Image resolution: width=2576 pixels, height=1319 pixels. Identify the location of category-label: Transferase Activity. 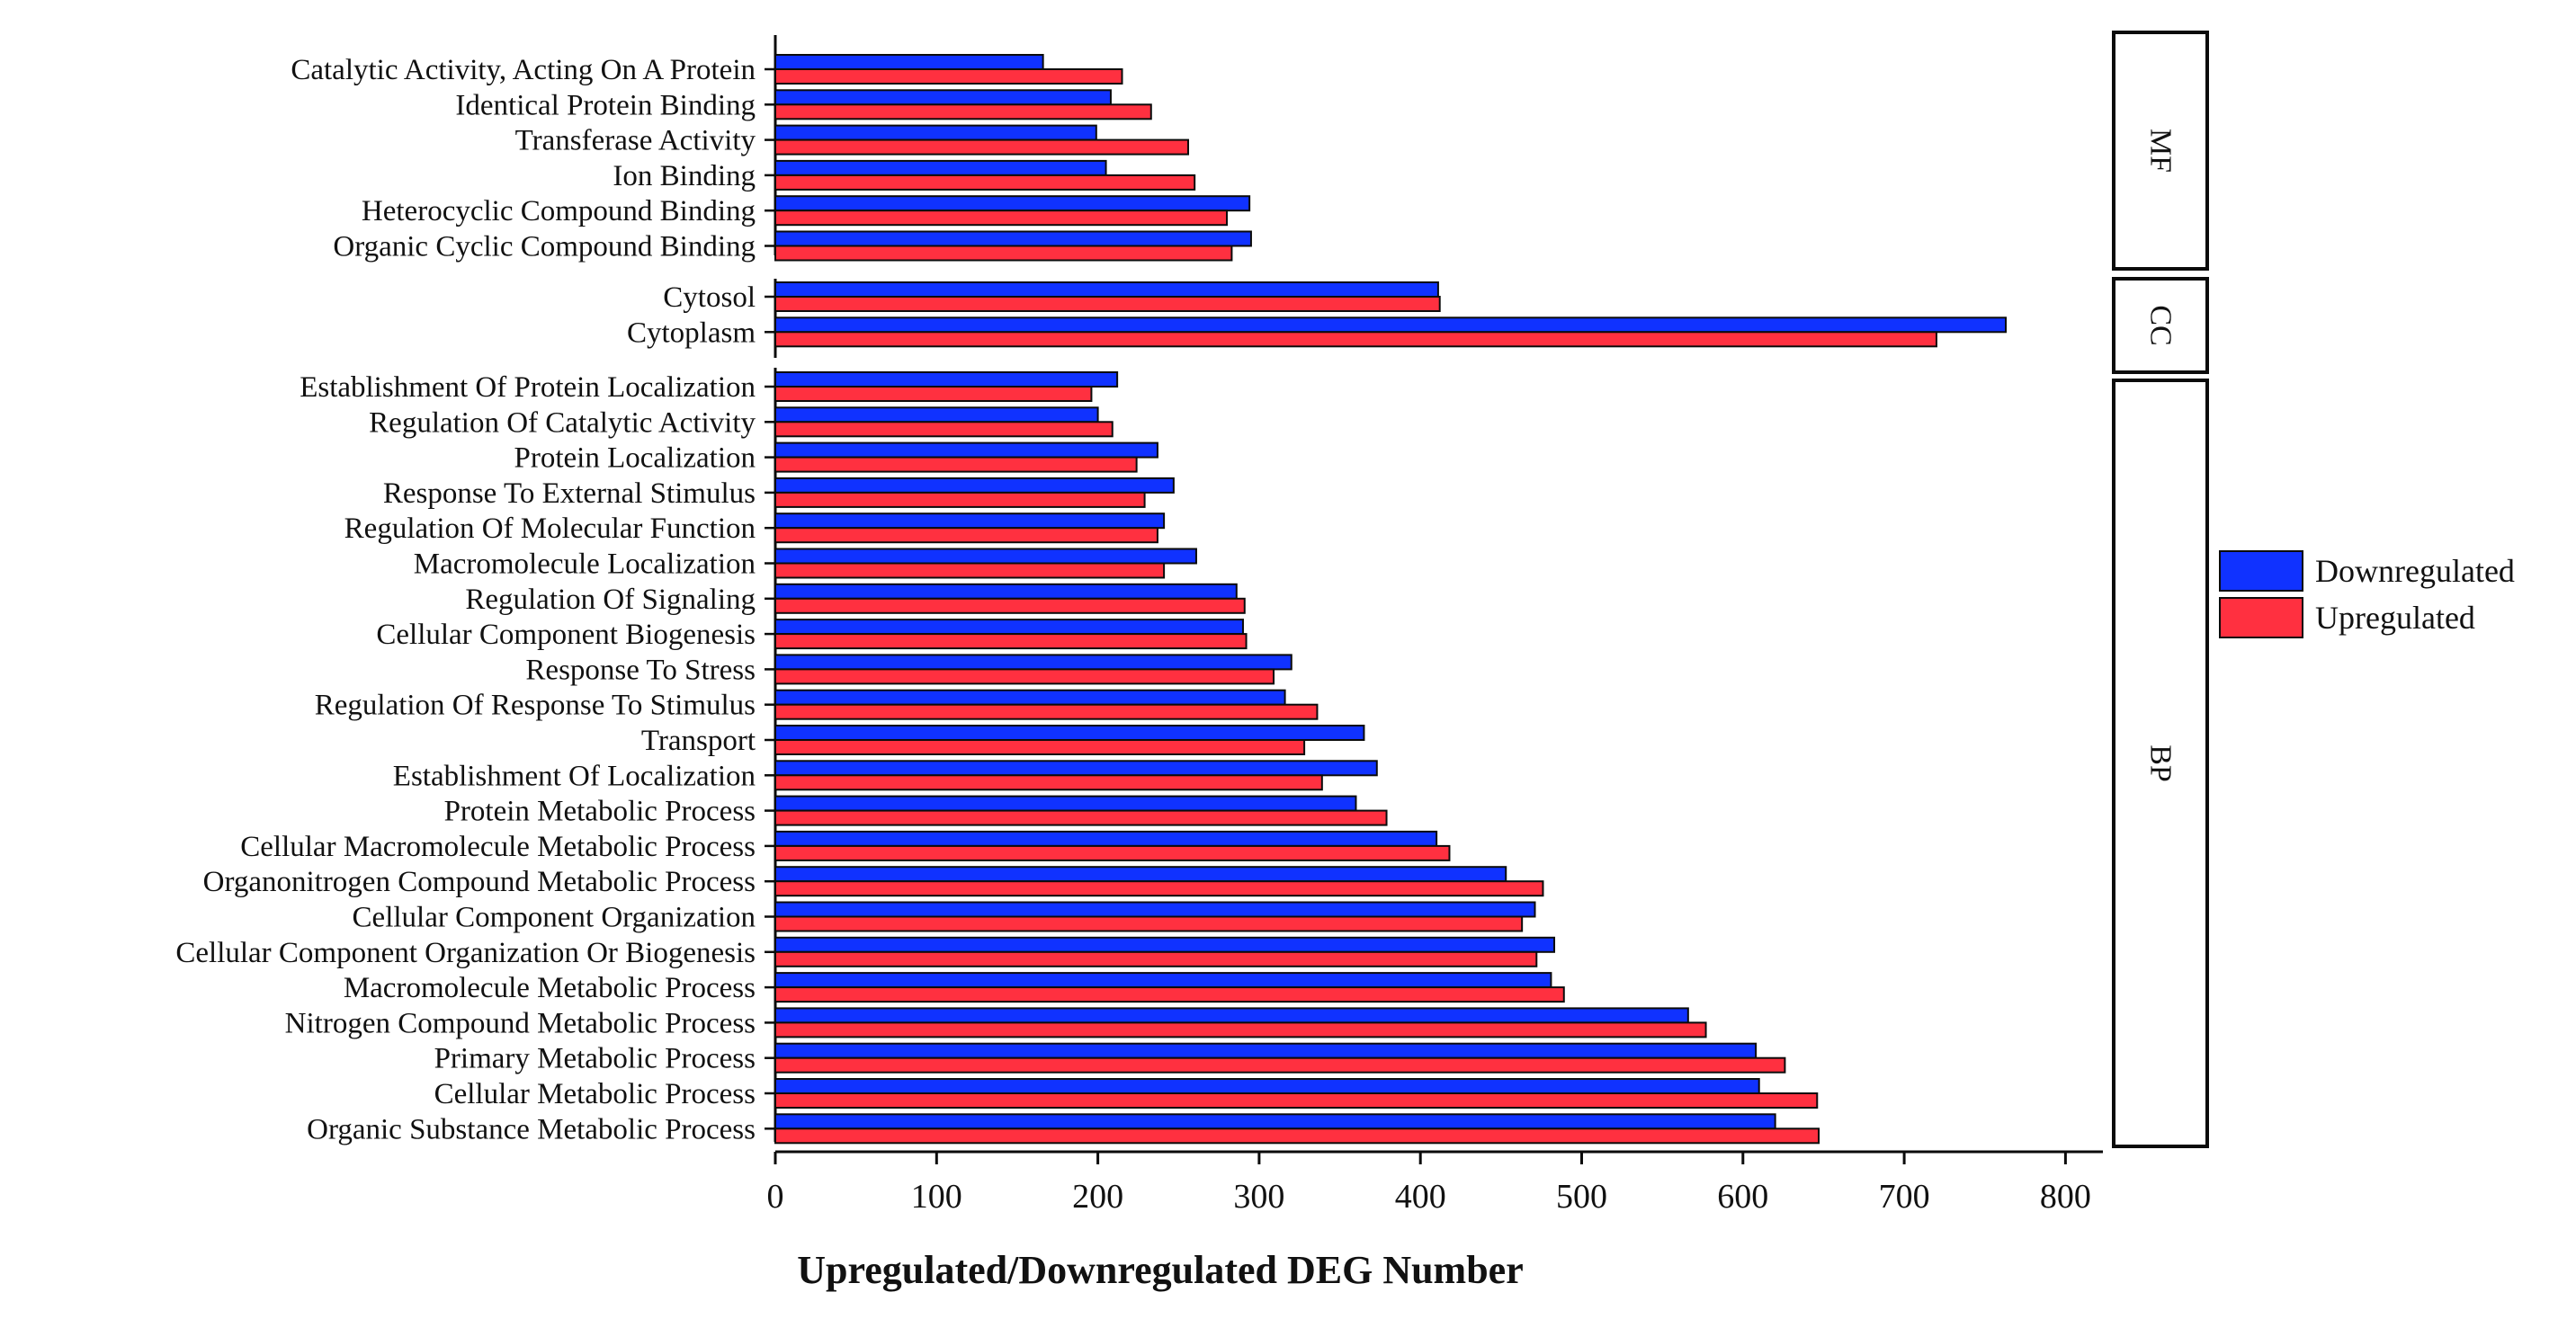
(635, 141).